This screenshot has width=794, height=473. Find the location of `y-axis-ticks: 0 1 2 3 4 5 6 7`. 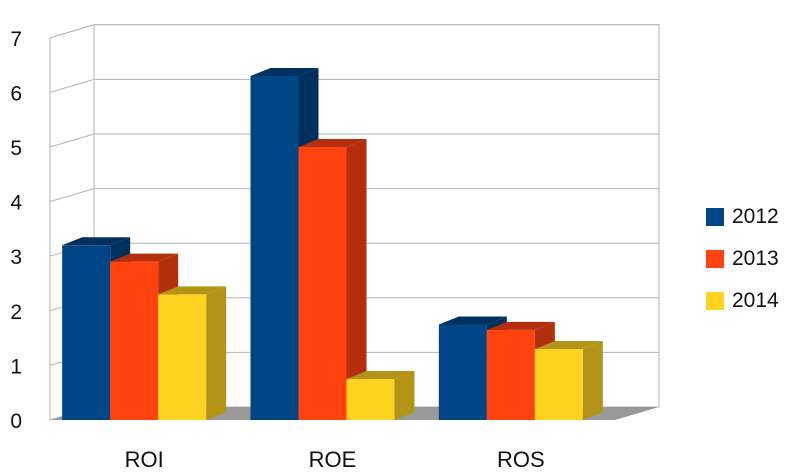

y-axis-ticks: 0 1 2 3 4 5 6 7 is located at coordinates (16, 230).